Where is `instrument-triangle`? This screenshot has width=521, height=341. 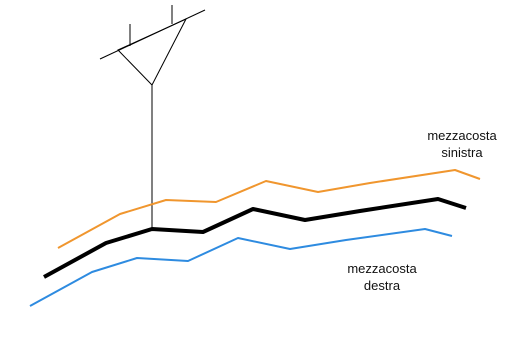
instrument-triangle is located at coordinates (152, 51).